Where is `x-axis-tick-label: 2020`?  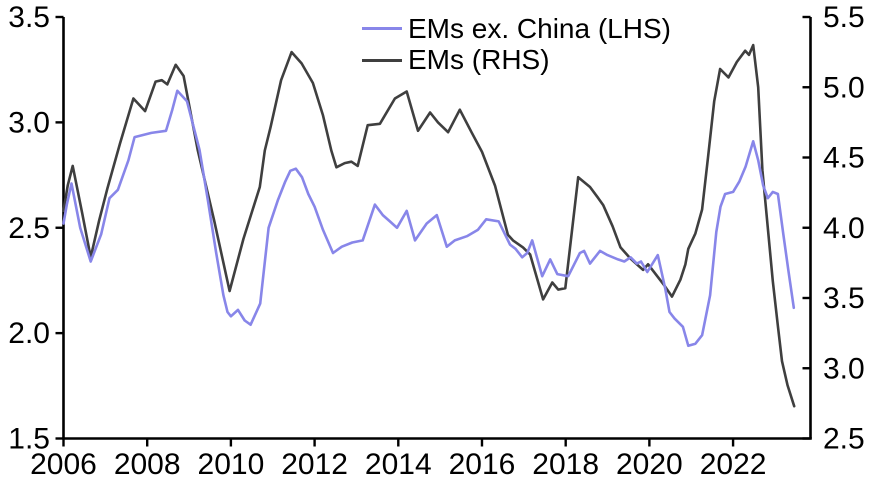
x-axis-tick-label: 2020 is located at coordinates (649, 464).